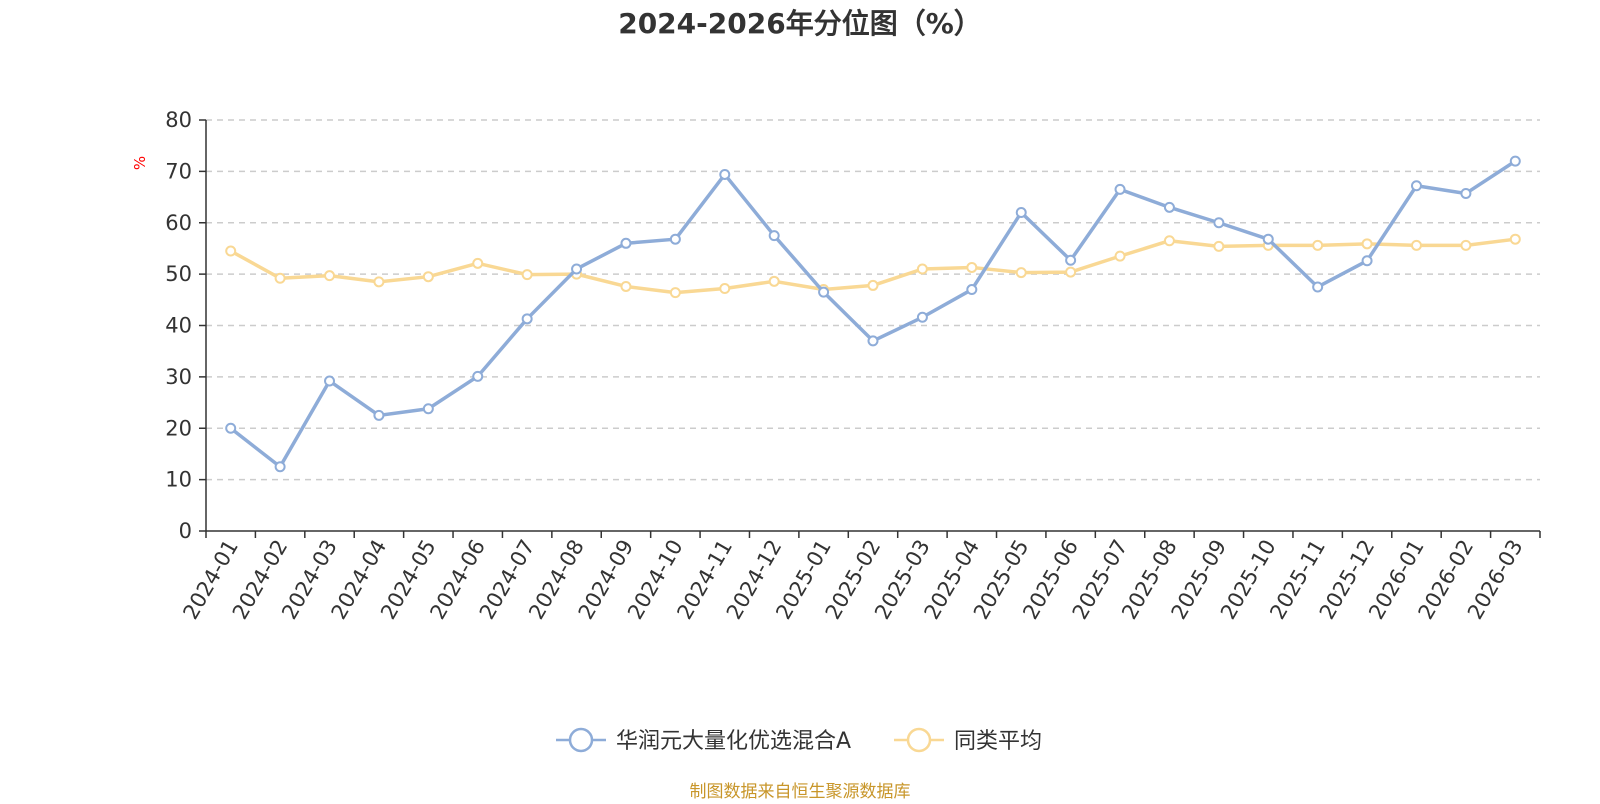  I want to click on legend-item-fund: 华润元大量化优选混合A, so click(703, 740).